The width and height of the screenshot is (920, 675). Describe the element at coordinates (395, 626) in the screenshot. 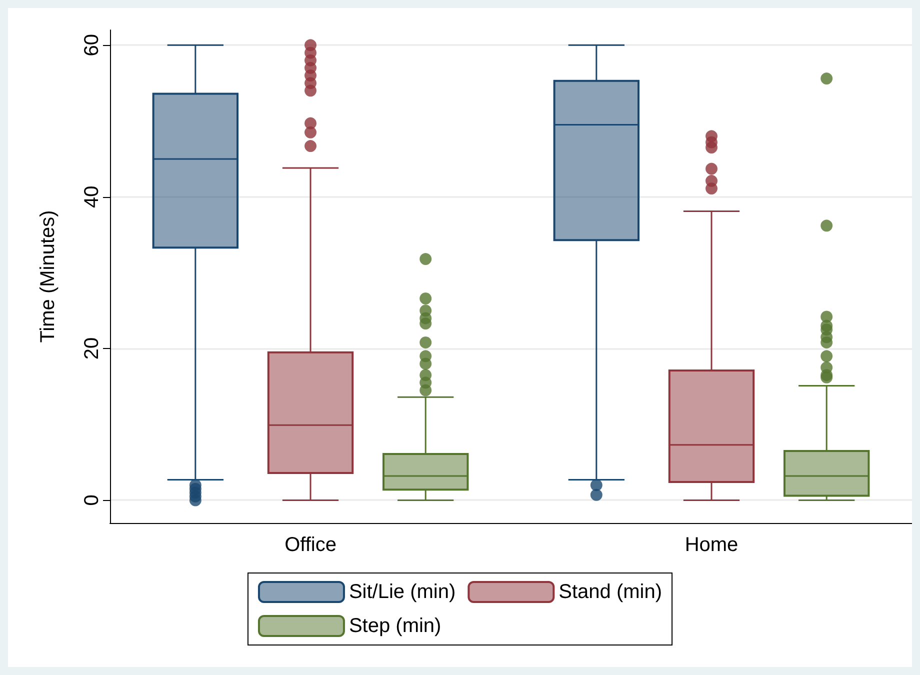

I see `legend-label: Step (min)` at that location.